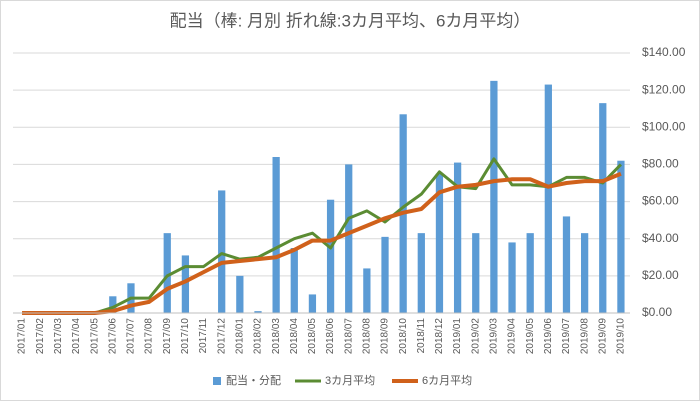  Describe the element at coordinates (548, 336) in the screenshot. I see `x-tick-label: 2019/06` at that location.